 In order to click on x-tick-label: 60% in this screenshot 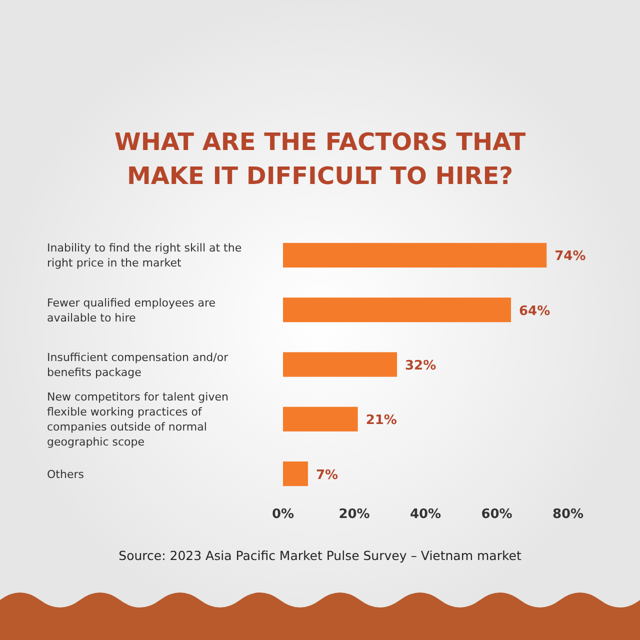, I will do `click(496, 514)`.